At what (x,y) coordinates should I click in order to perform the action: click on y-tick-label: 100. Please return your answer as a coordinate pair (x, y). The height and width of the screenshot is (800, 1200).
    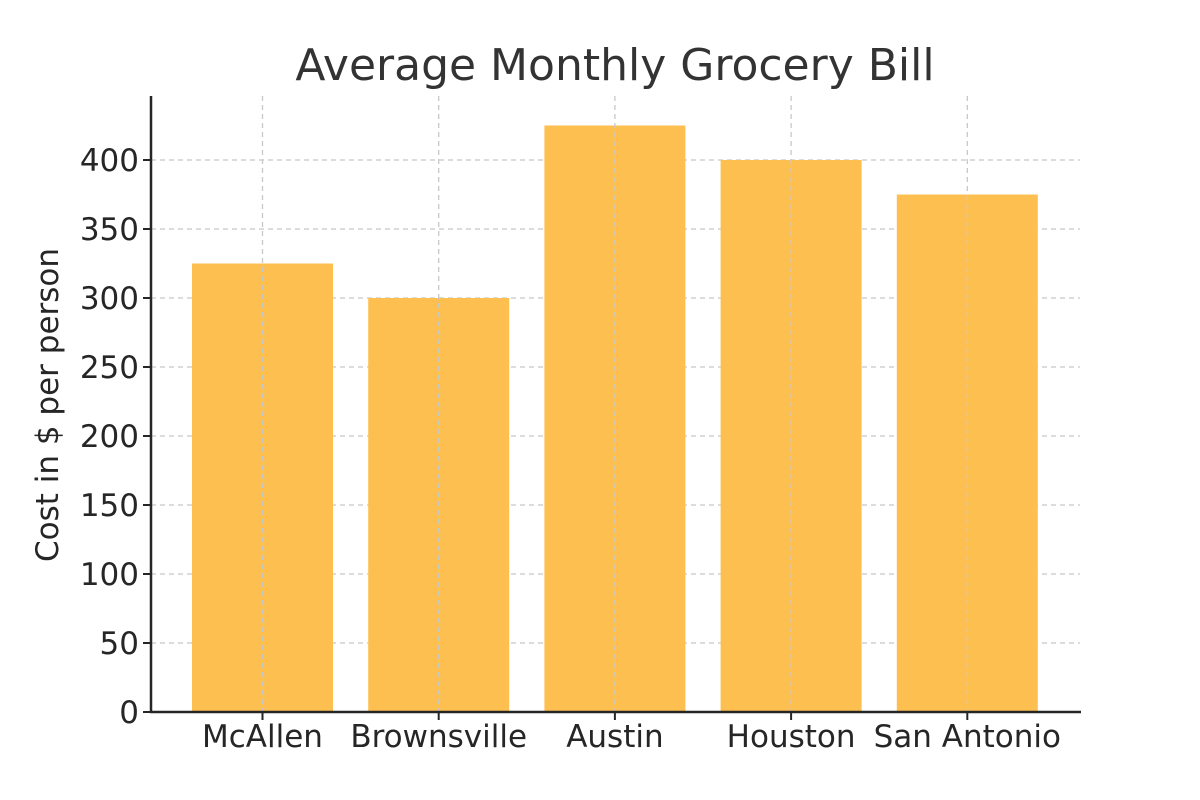
    Looking at the image, I should click on (109, 575).